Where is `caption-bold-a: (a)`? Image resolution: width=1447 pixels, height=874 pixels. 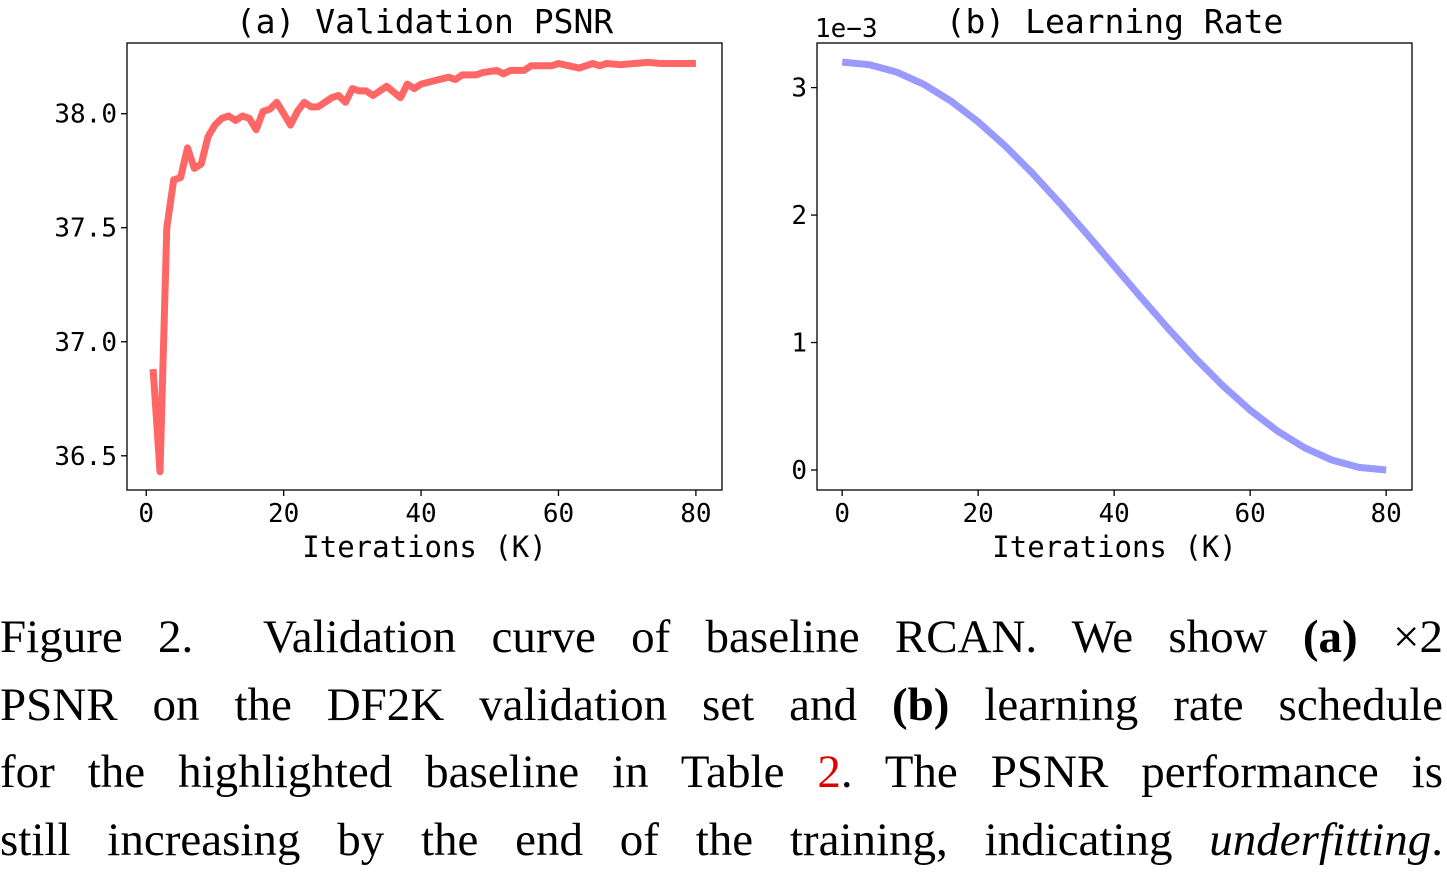
caption-bold-a: (a) is located at coordinates (1330, 637).